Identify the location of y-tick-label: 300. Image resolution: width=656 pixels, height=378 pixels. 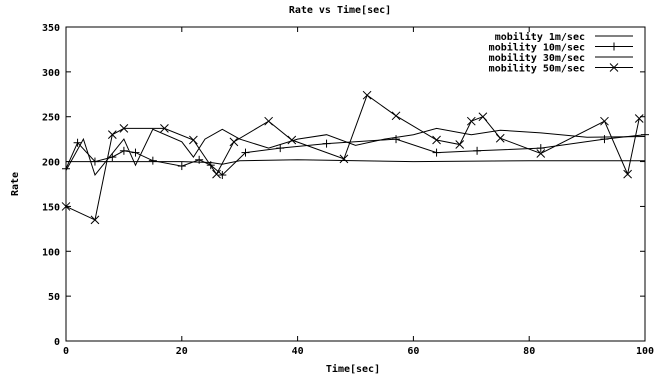
(51, 73).